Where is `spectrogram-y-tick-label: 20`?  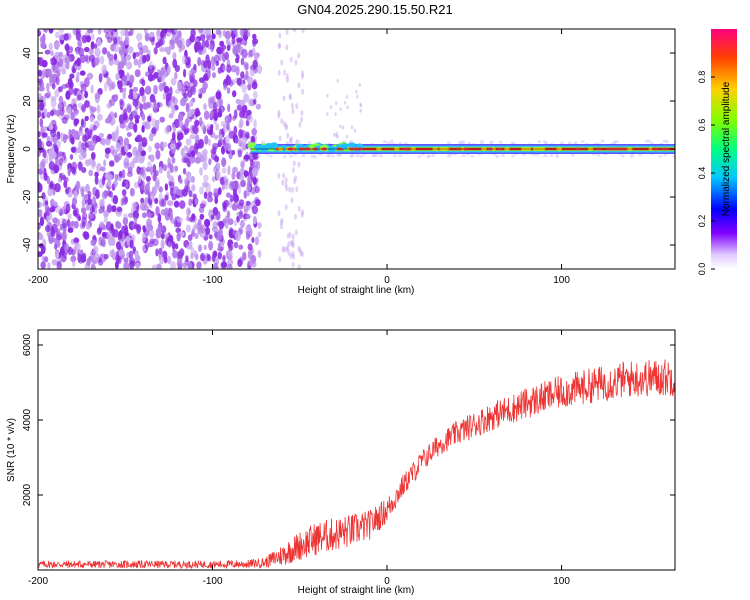
spectrogram-y-tick-label: 20 is located at coordinates (27, 101).